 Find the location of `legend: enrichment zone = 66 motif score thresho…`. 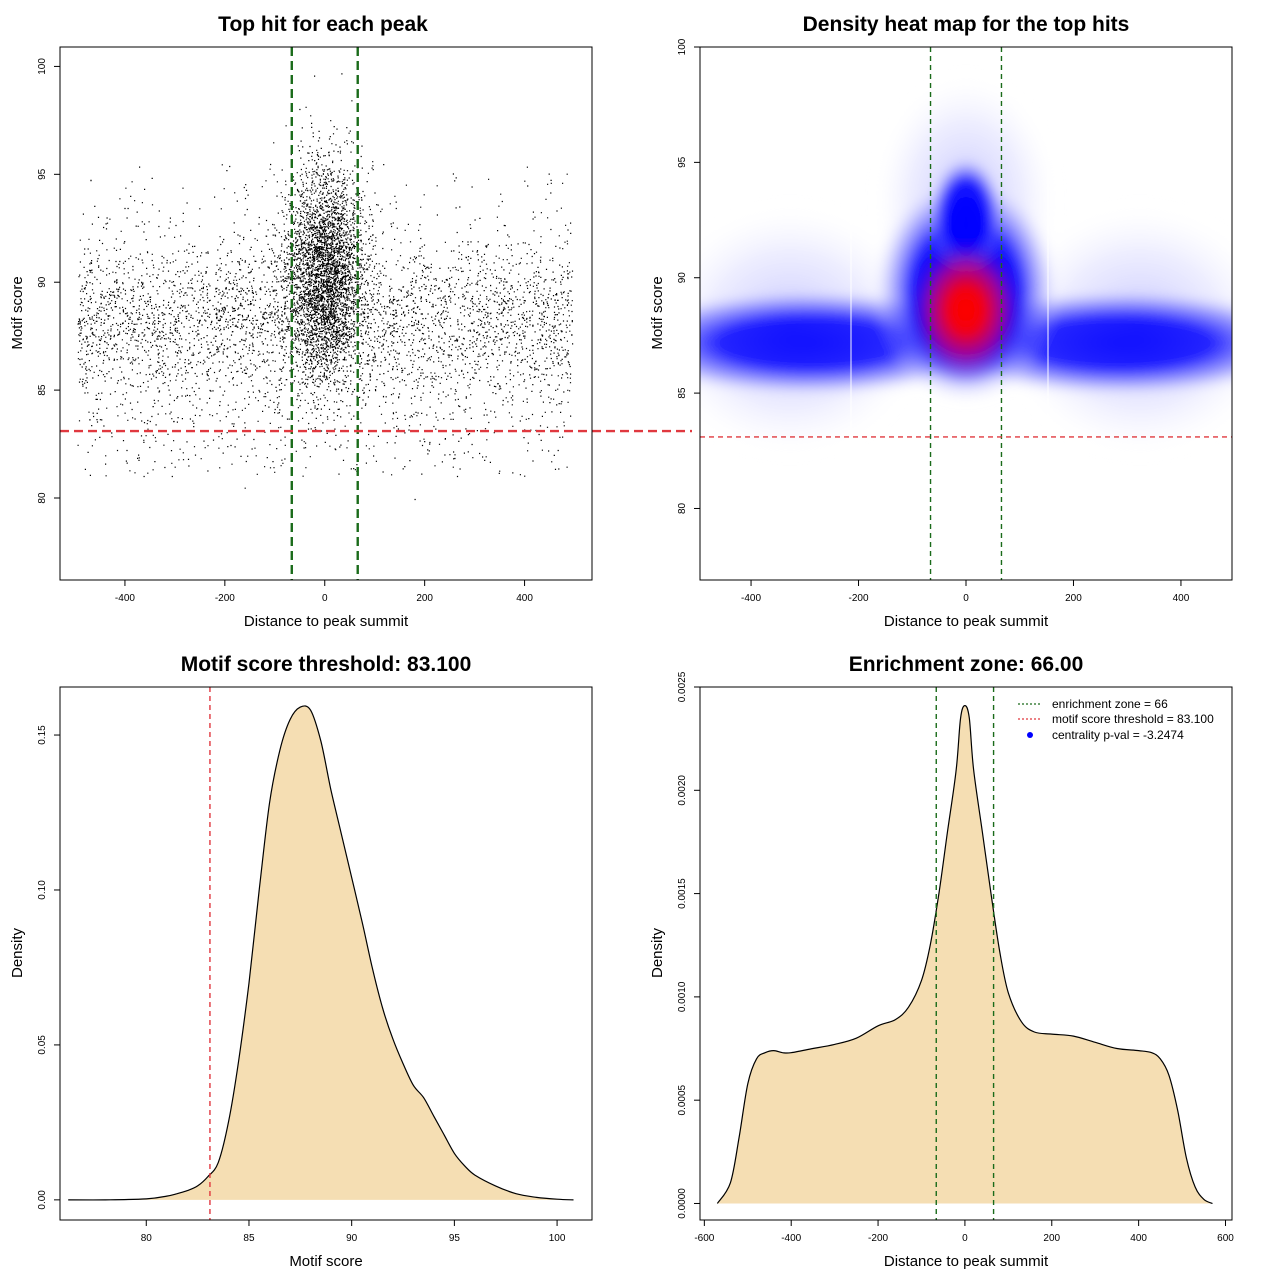

legend: enrichment zone = 66 motif score thresho… is located at coordinates (1116, 719).